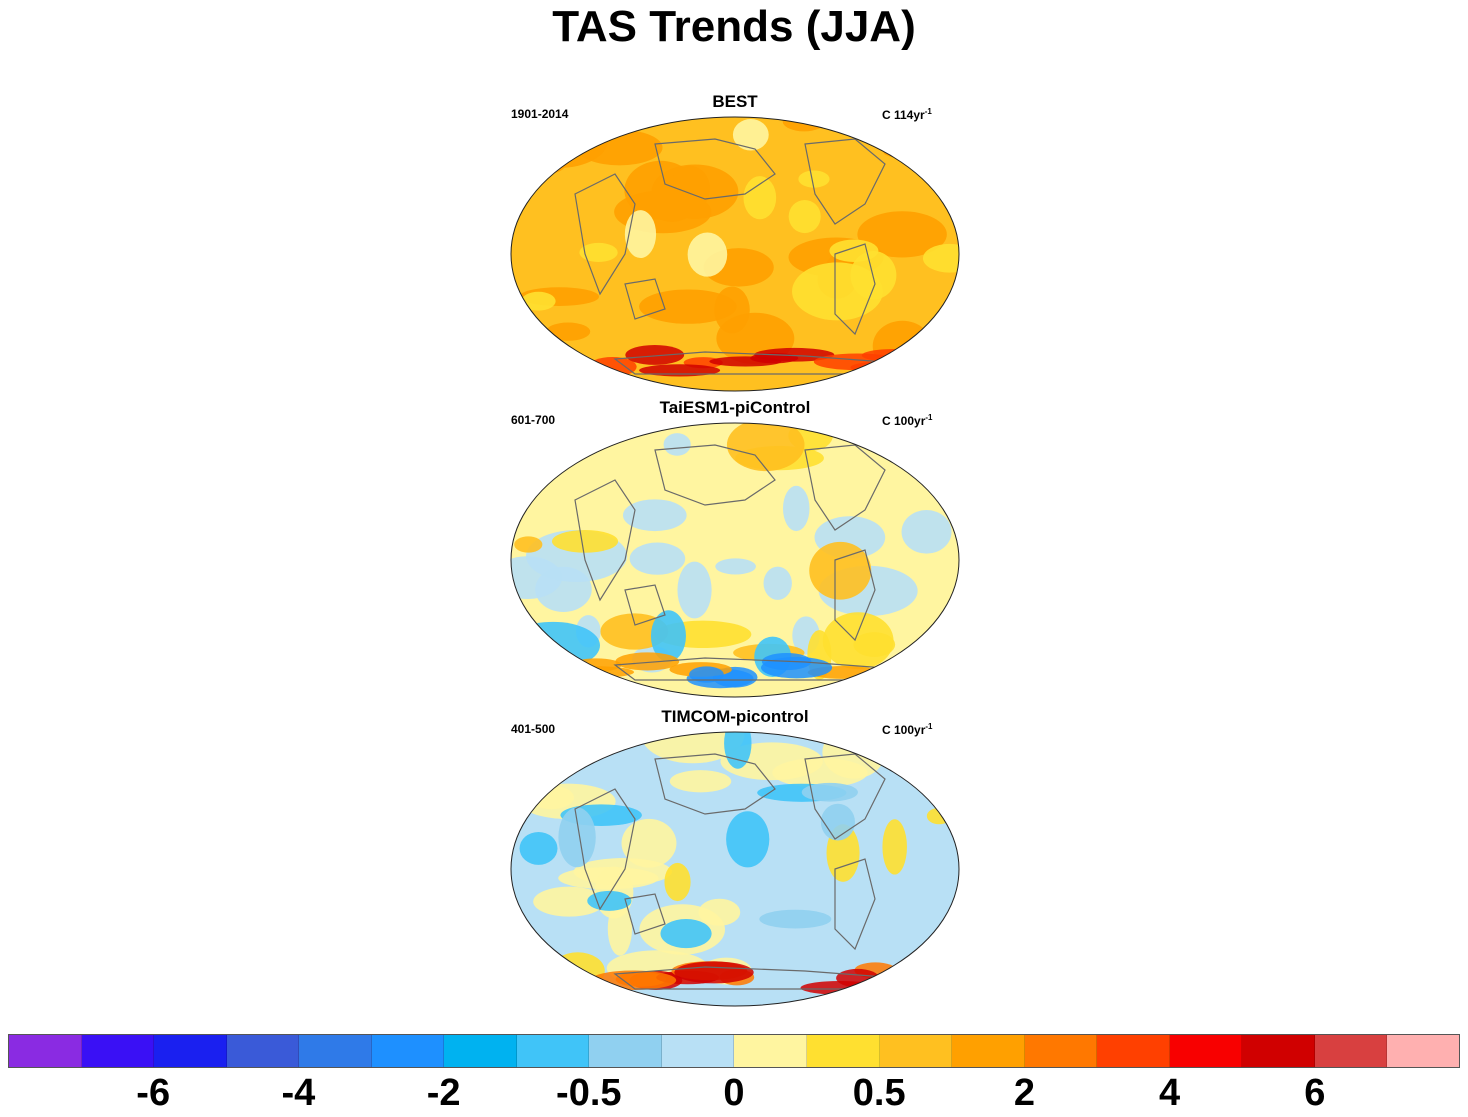 This screenshot has width=1468, height=1117. Describe the element at coordinates (1170, 1093) in the screenshot. I see `colorbar-tick-label: 4` at that location.